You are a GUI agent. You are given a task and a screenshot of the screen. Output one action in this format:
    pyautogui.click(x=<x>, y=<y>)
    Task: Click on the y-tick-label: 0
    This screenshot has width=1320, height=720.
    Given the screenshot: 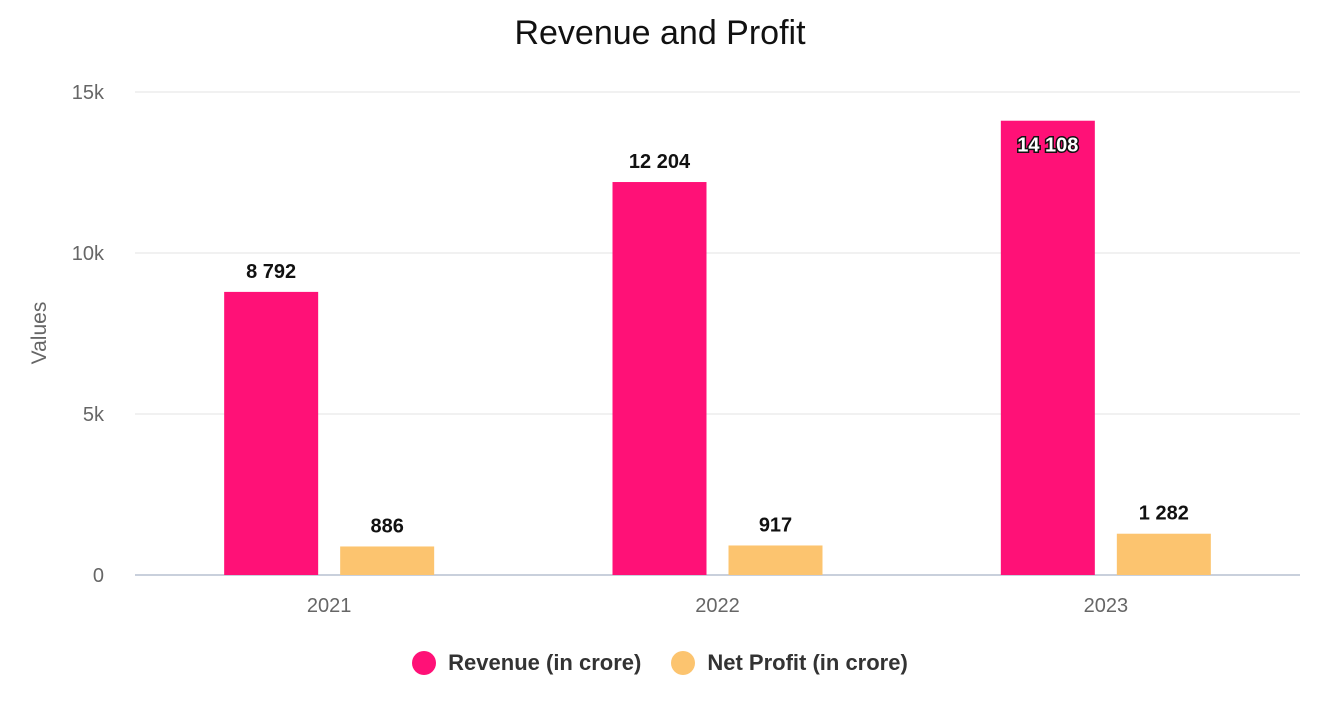 What is the action you would take?
    pyautogui.click(x=98, y=576)
    